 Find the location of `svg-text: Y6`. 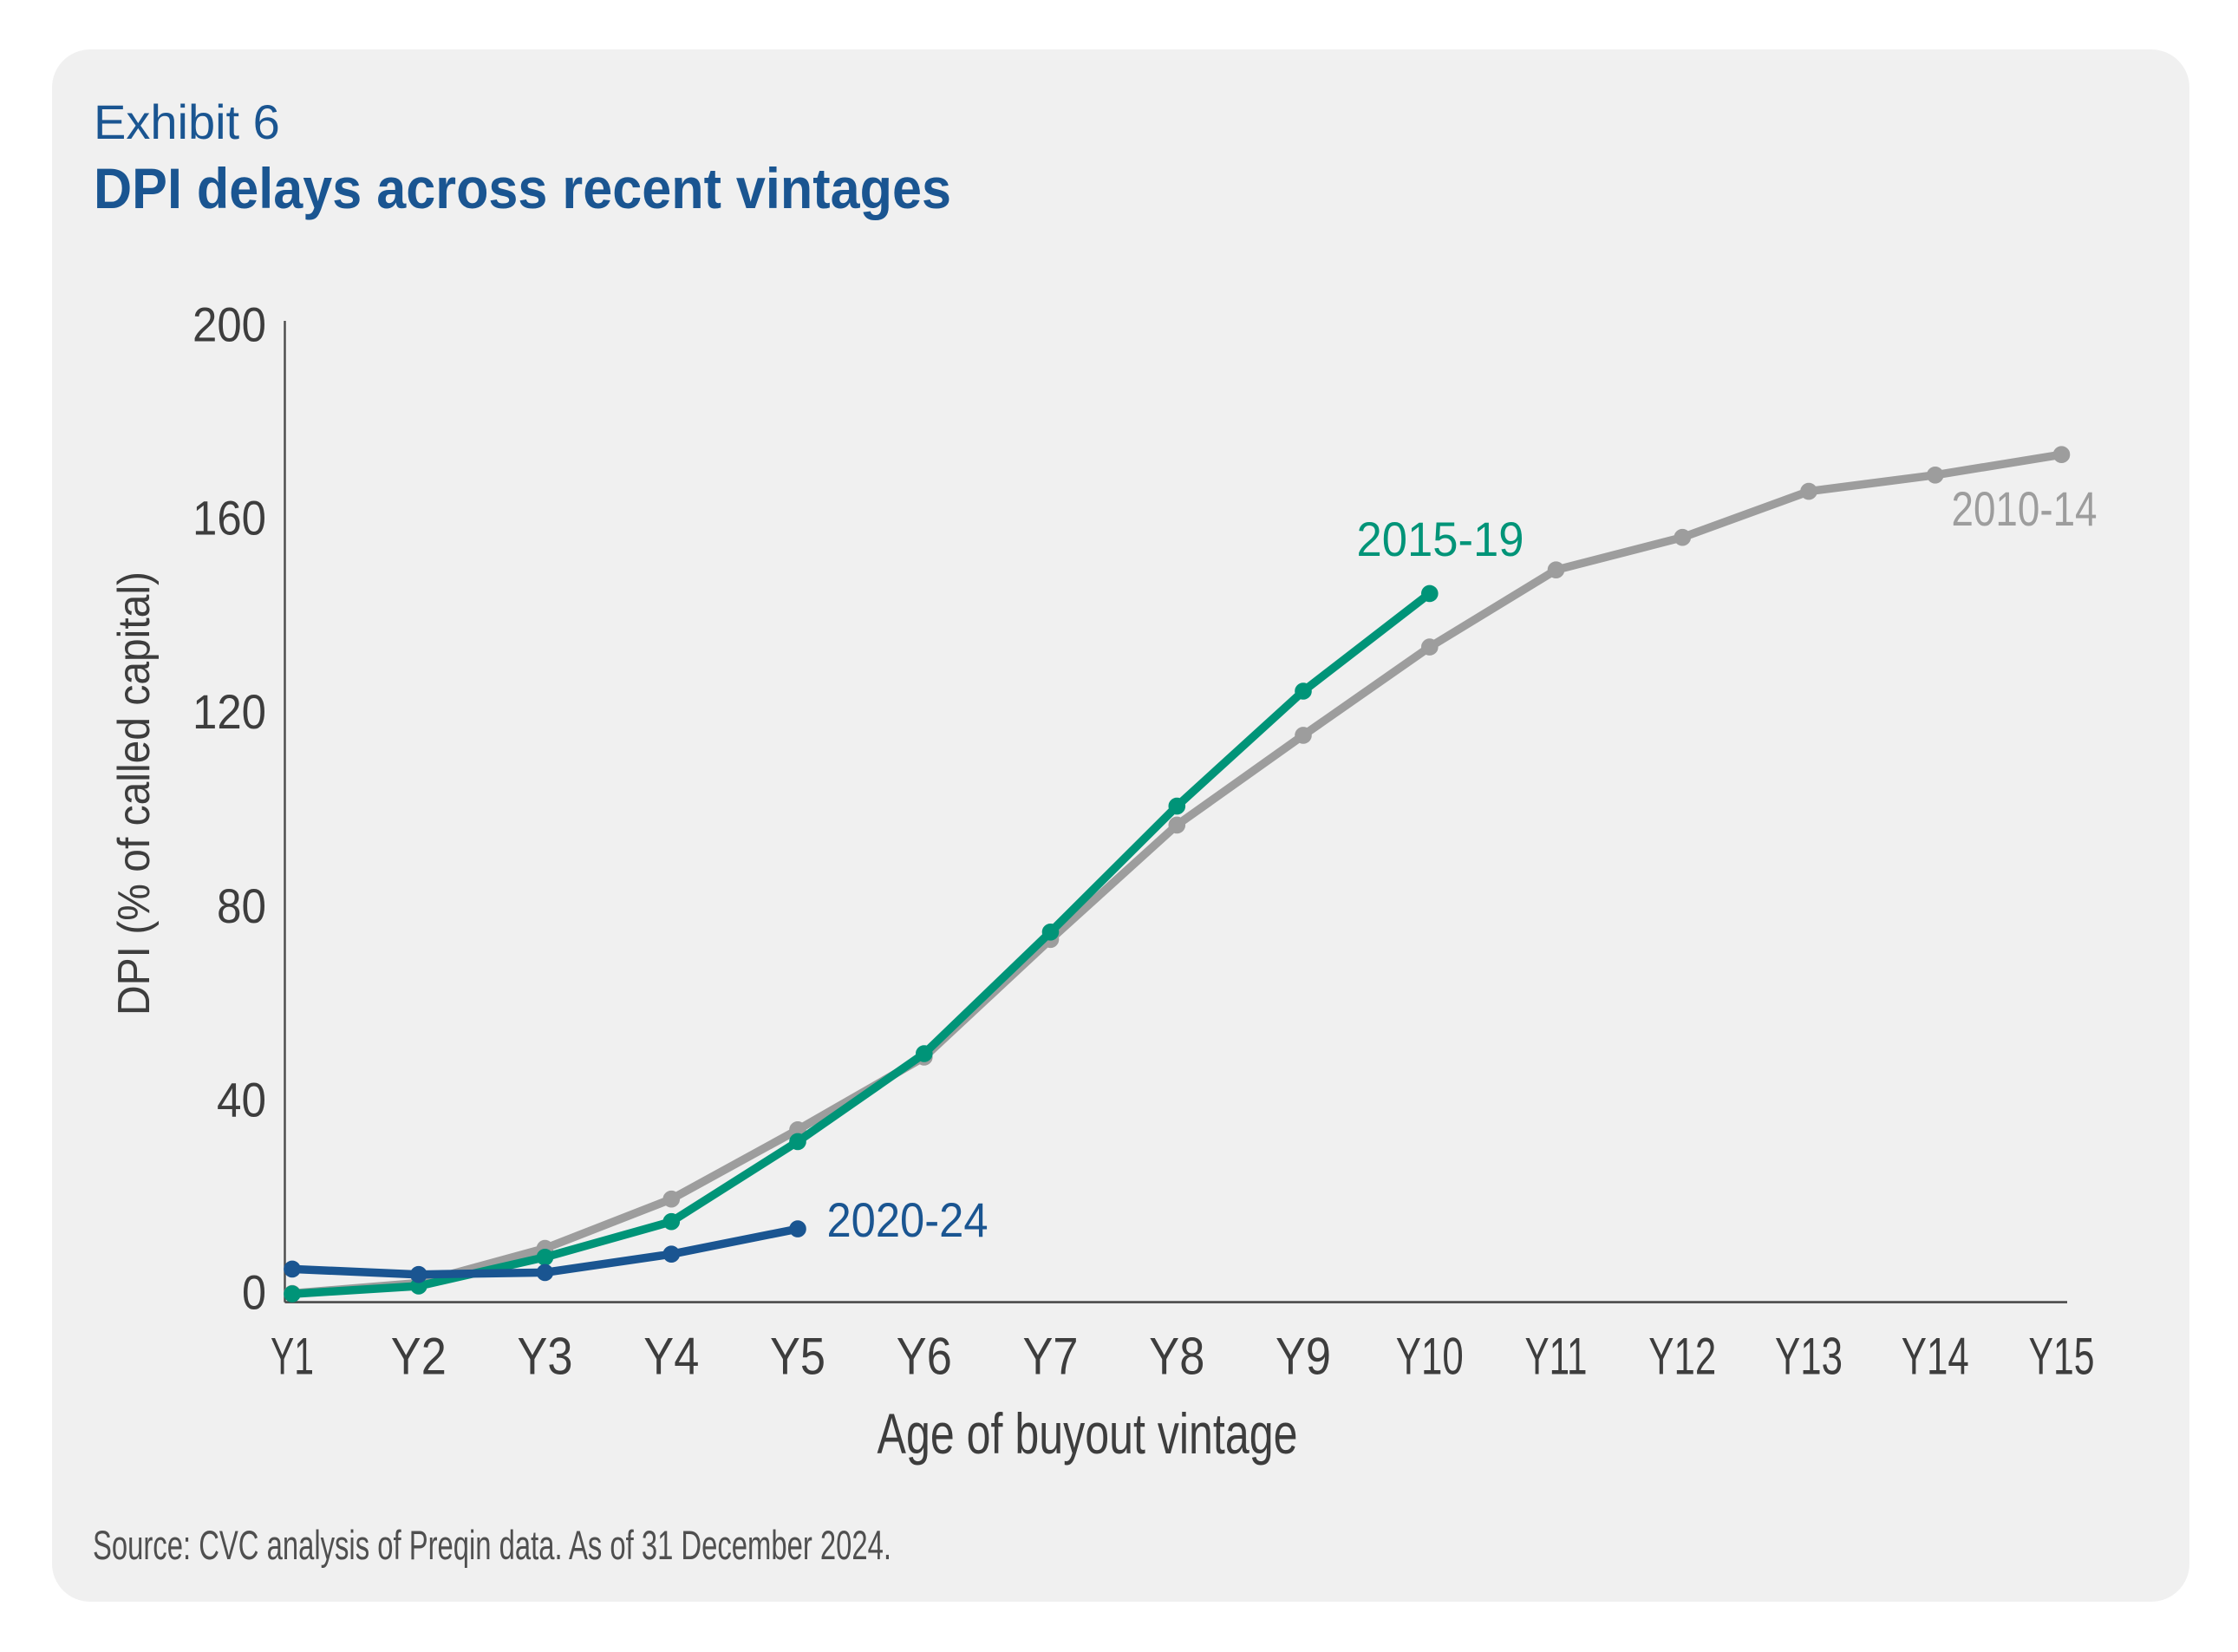

svg-text: Y6 is located at coordinates (924, 1357).